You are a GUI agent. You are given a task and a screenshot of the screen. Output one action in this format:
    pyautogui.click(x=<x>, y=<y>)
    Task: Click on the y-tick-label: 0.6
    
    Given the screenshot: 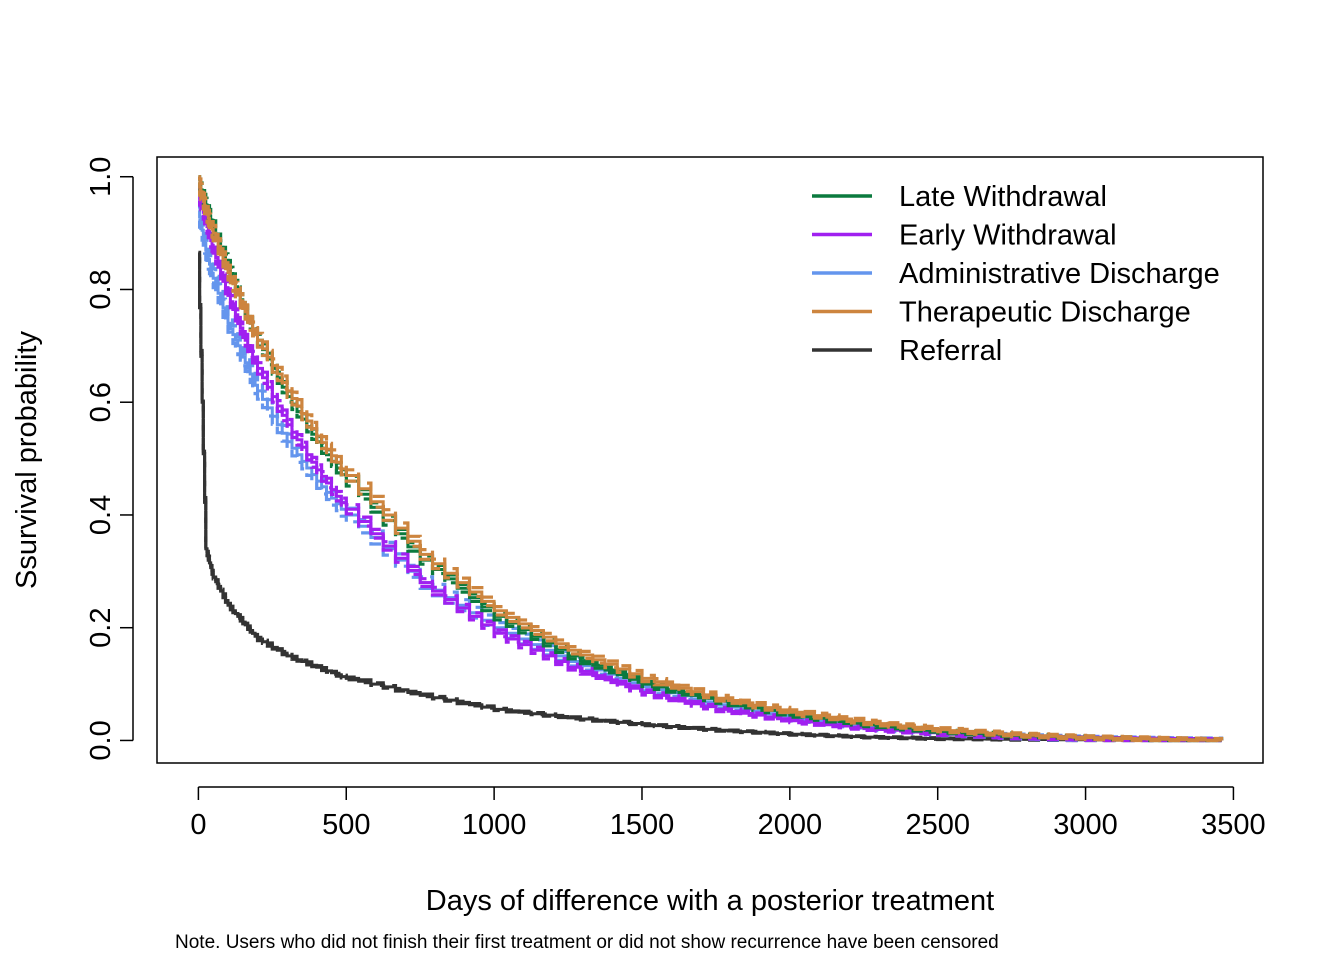 What is the action you would take?
    pyautogui.click(x=101, y=402)
    